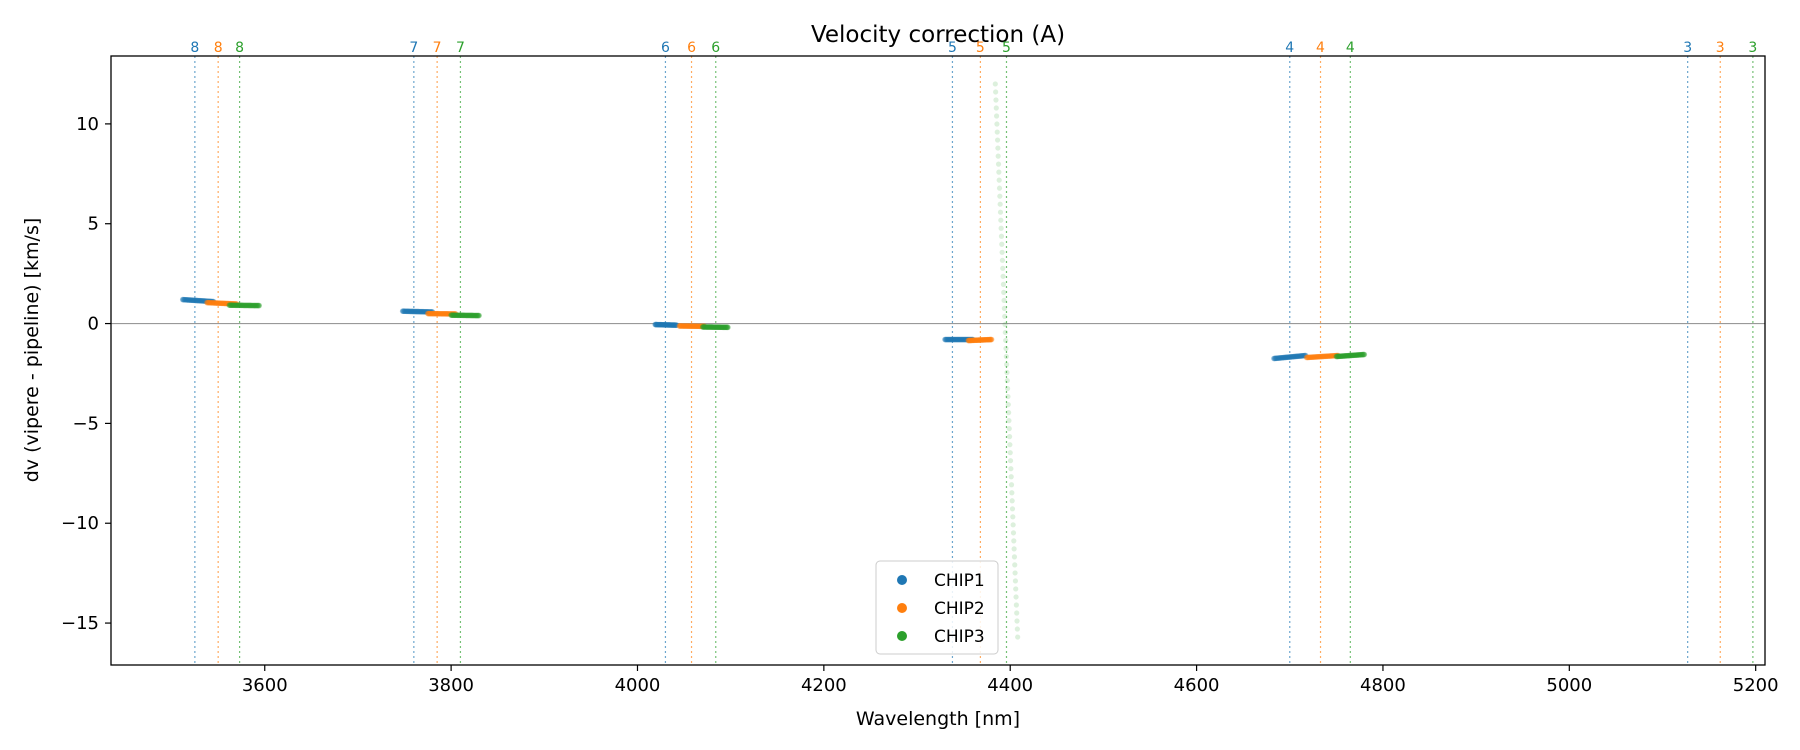 The height and width of the screenshot is (750, 1800). What do you see at coordinates (980, 48) in the screenshot?
I see `order-label: 5` at bounding box center [980, 48].